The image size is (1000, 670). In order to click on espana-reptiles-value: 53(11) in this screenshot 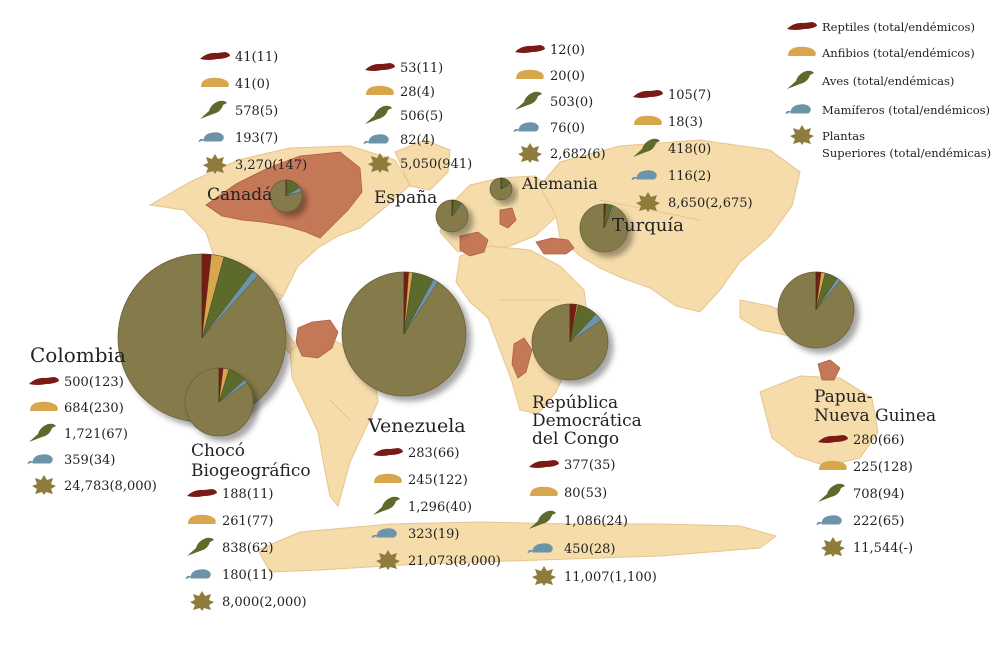, I will do `click(421, 68)`.